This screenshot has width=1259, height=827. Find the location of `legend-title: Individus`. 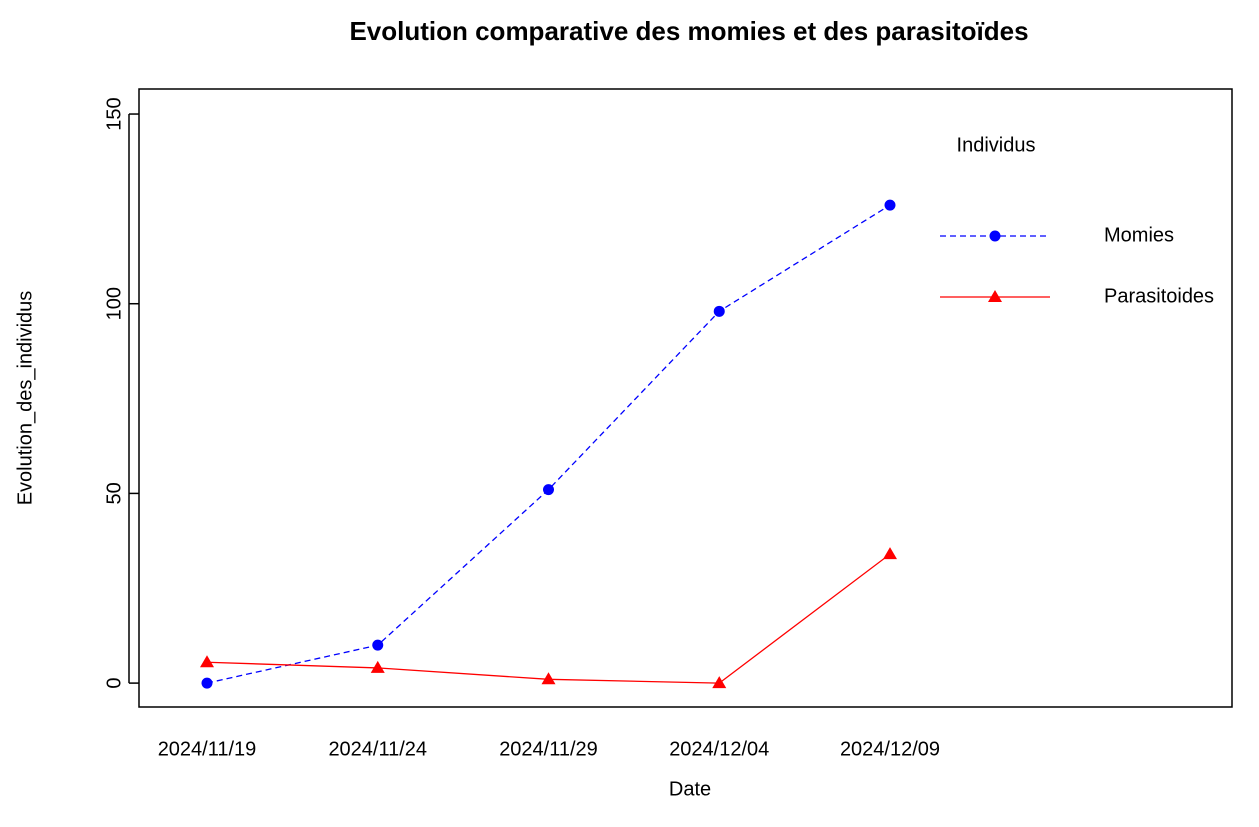

legend-title: Individus is located at coordinates (996, 145).